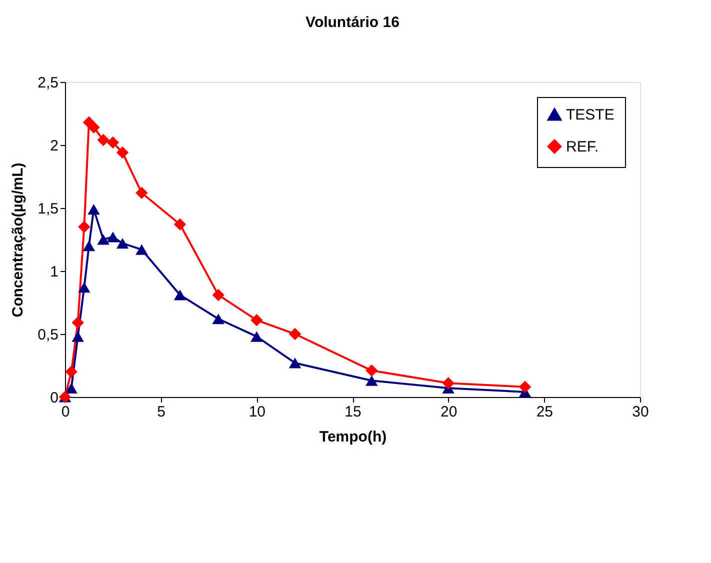 Image resolution: width=711 pixels, height=563 pixels. What do you see at coordinates (353, 437) in the screenshot?
I see `x-axis-title: Tempo(h)` at bounding box center [353, 437].